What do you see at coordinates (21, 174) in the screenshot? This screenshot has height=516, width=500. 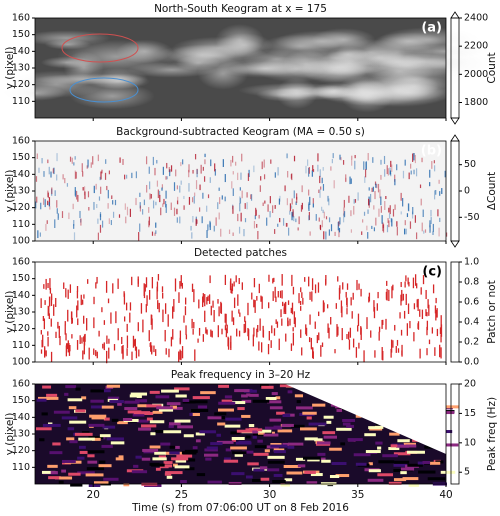 I see `y-tick-label: 140` at bounding box center [21, 174].